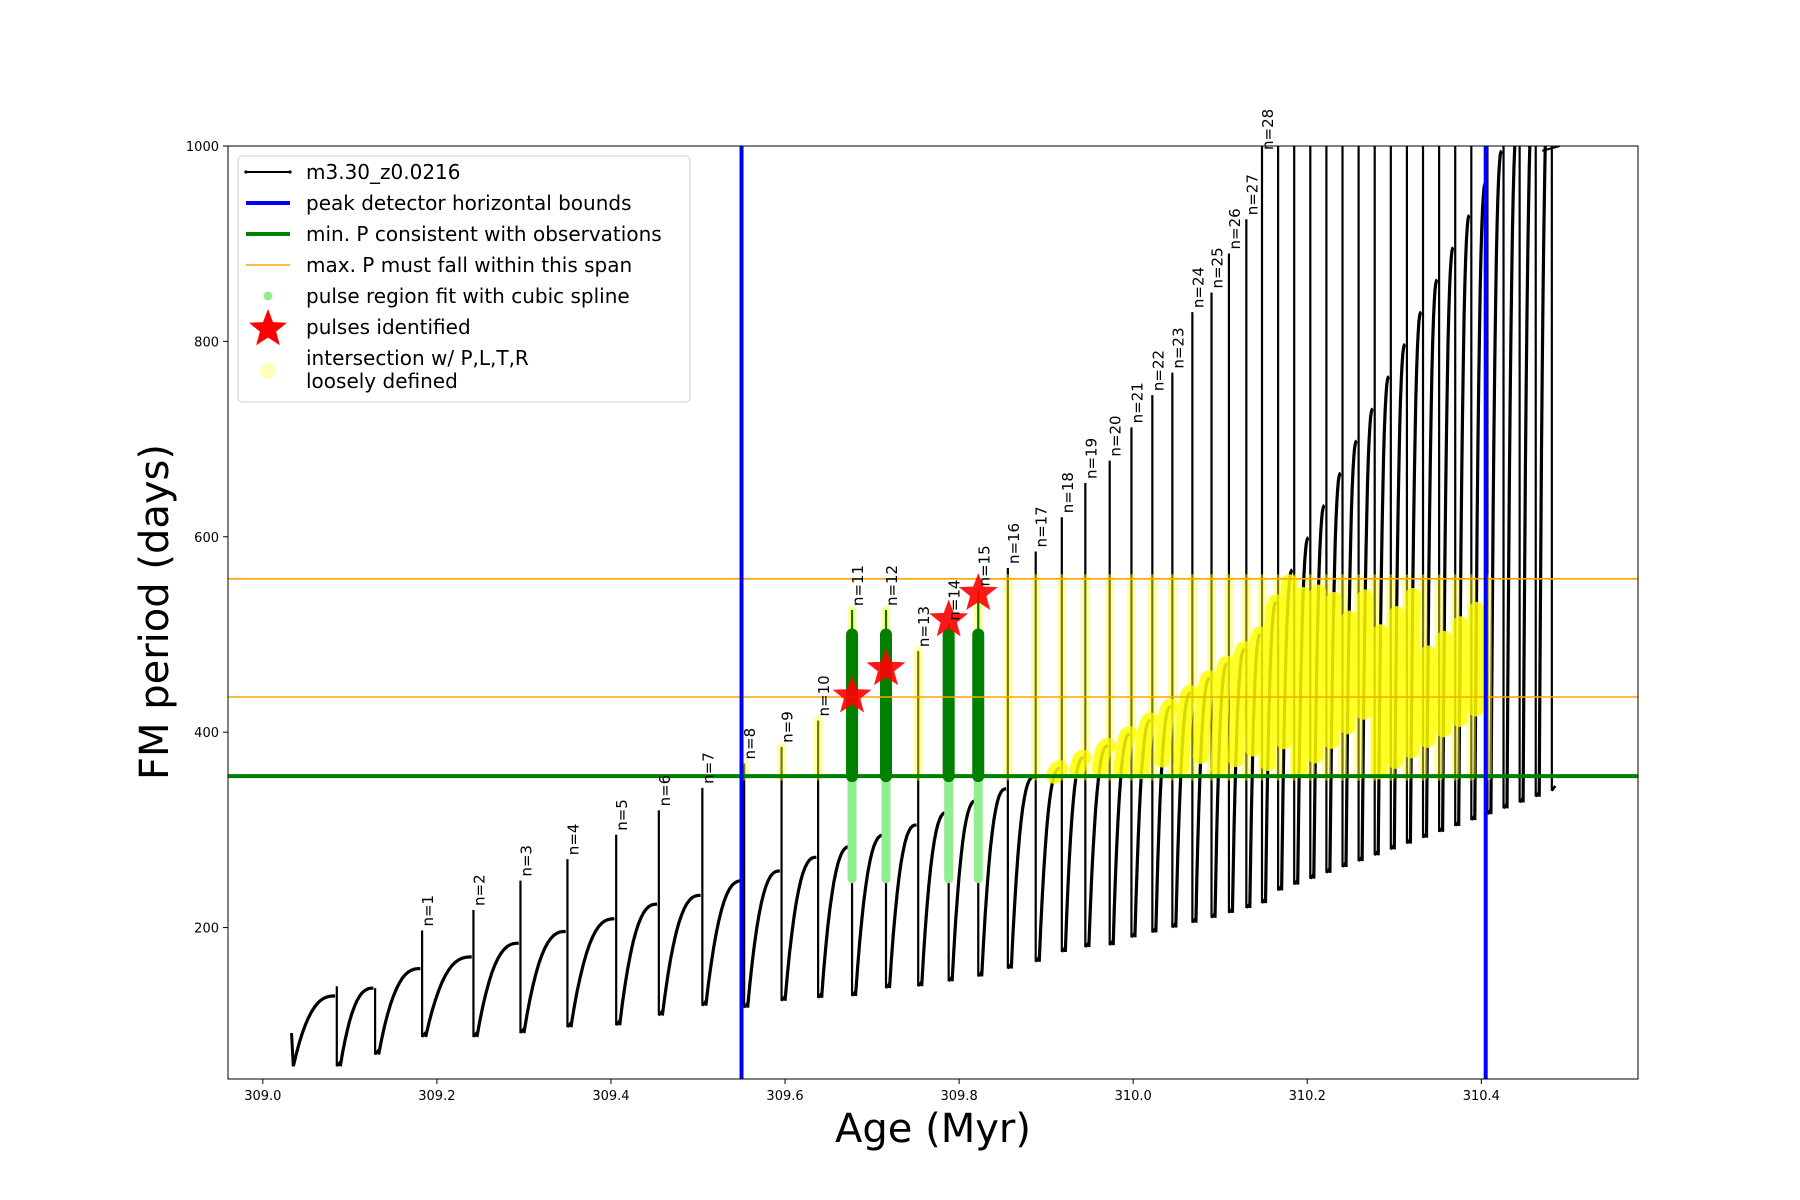 The image size is (1800, 1200). Describe the element at coordinates (262, 1096) in the screenshot. I see `x-tick-label: 309.0` at that location.